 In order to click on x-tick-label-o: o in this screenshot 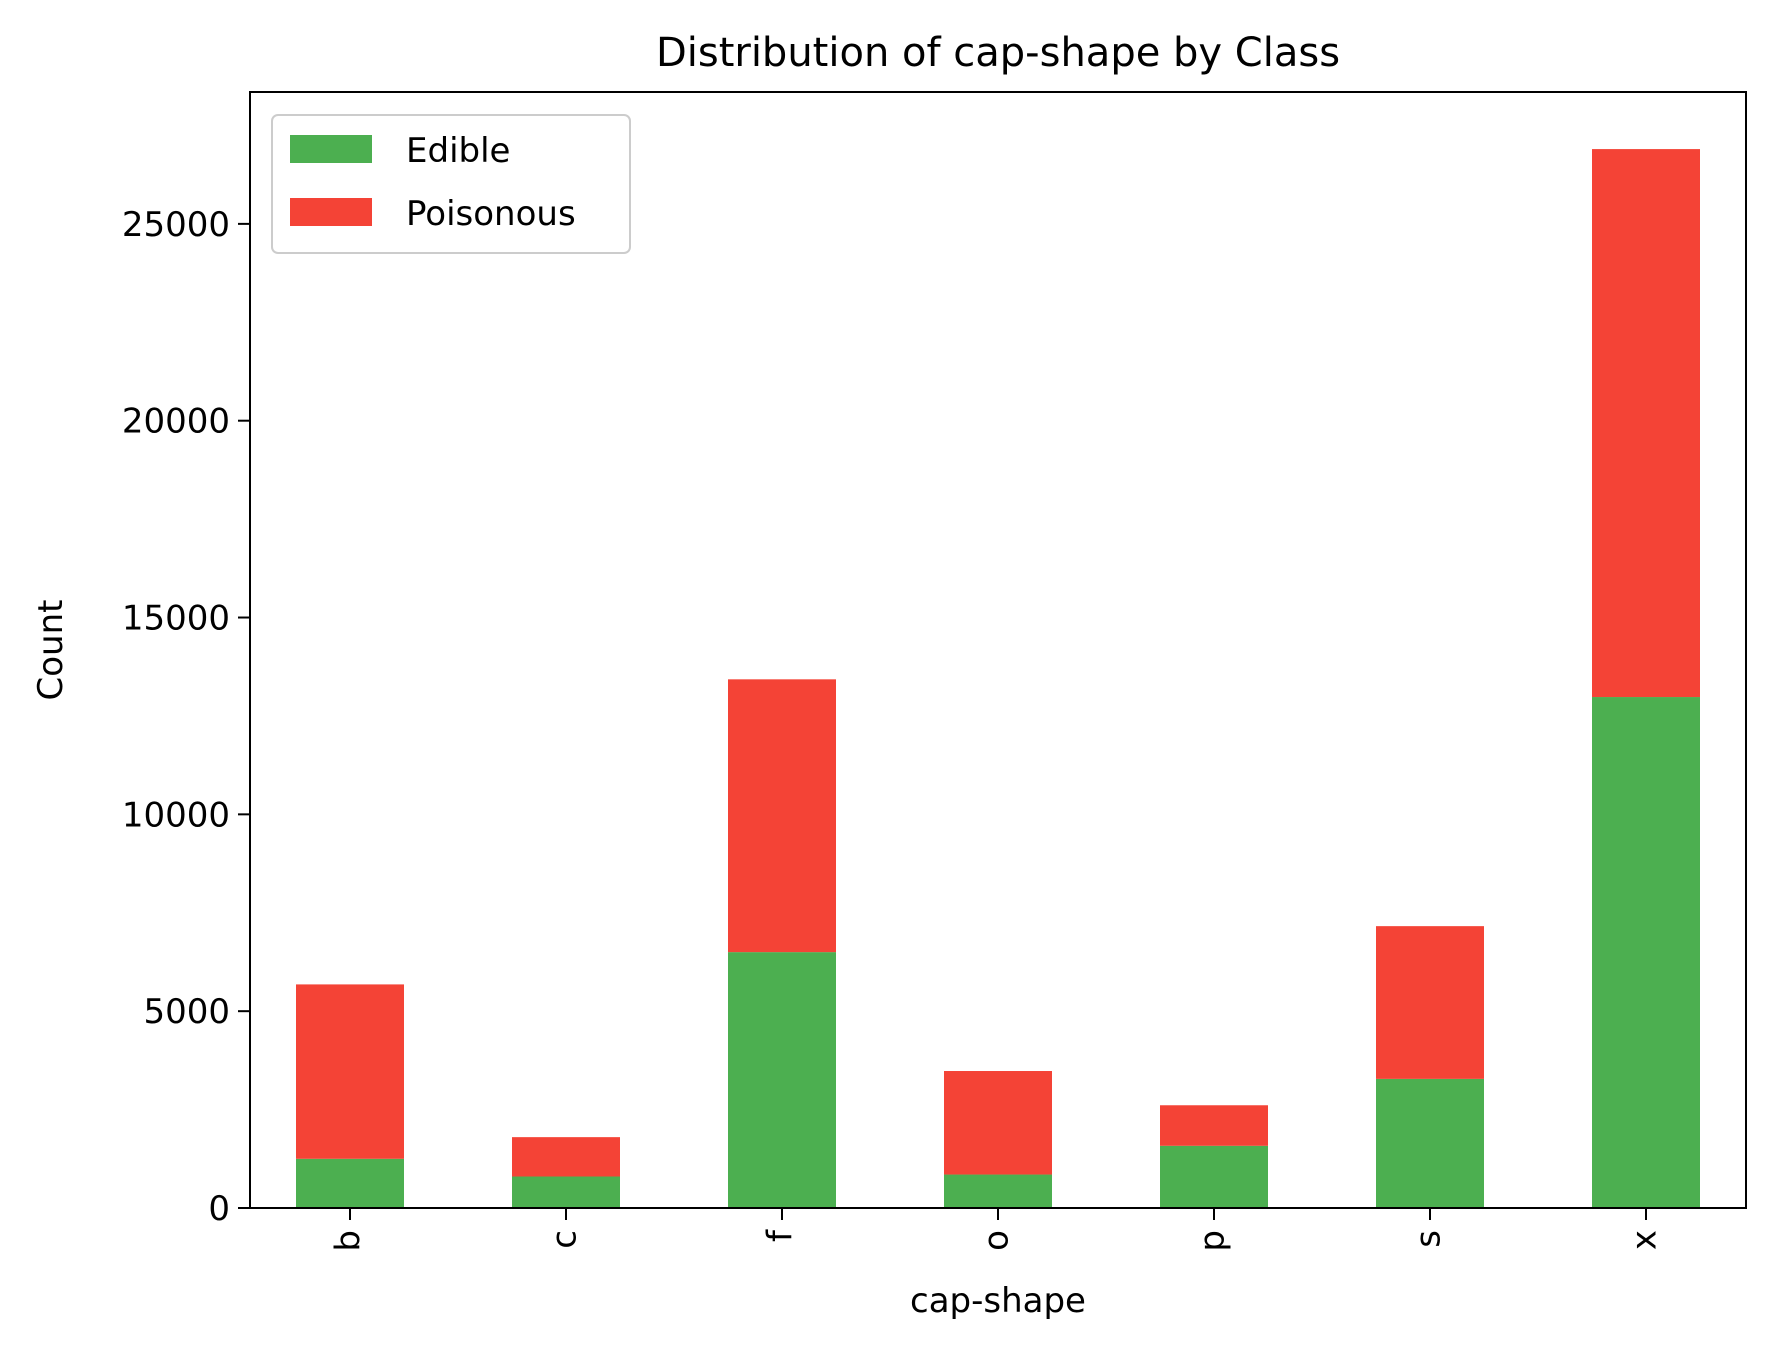, I will do `click(997, 1240)`.